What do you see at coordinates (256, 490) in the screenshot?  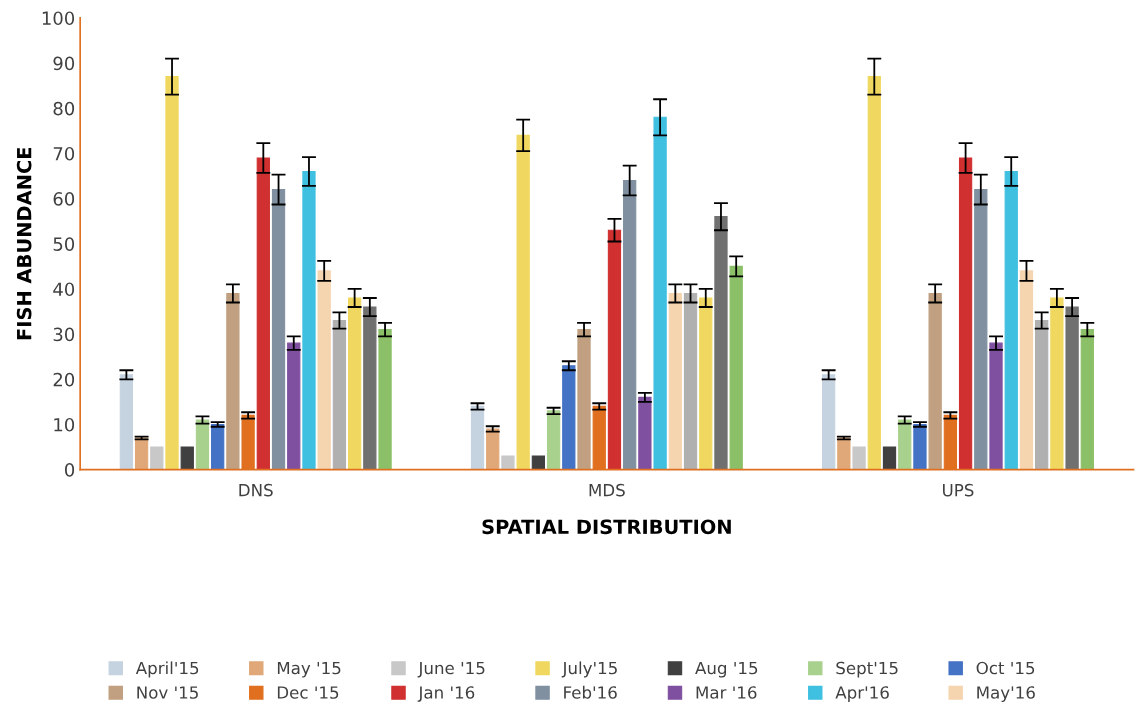 I see `x-tick-label: DNS` at bounding box center [256, 490].